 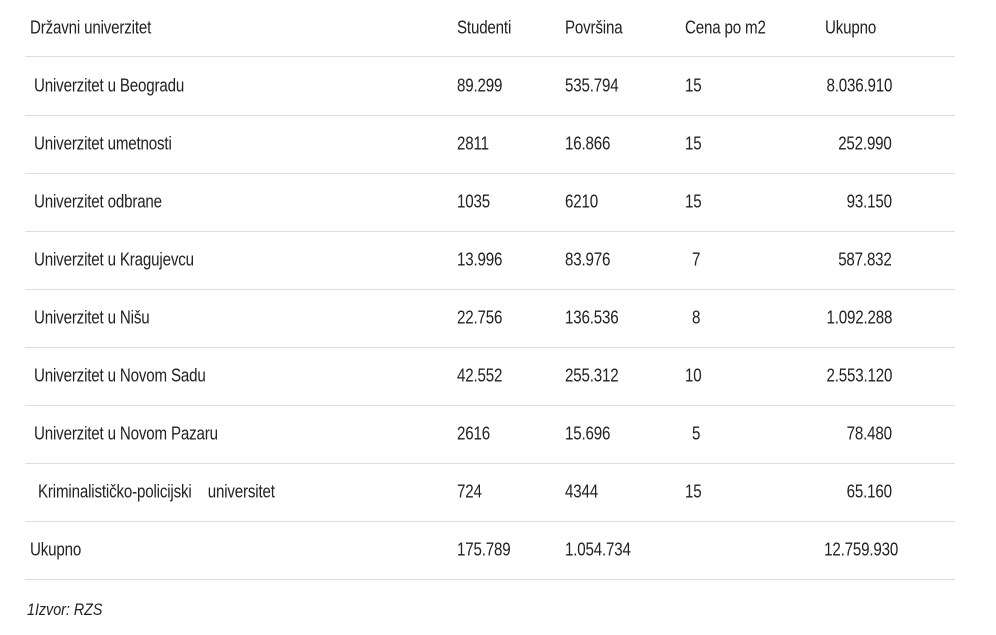 What do you see at coordinates (865, 259) in the screenshot?
I see `total-cell: 587.832` at bounding box center [865, 259].